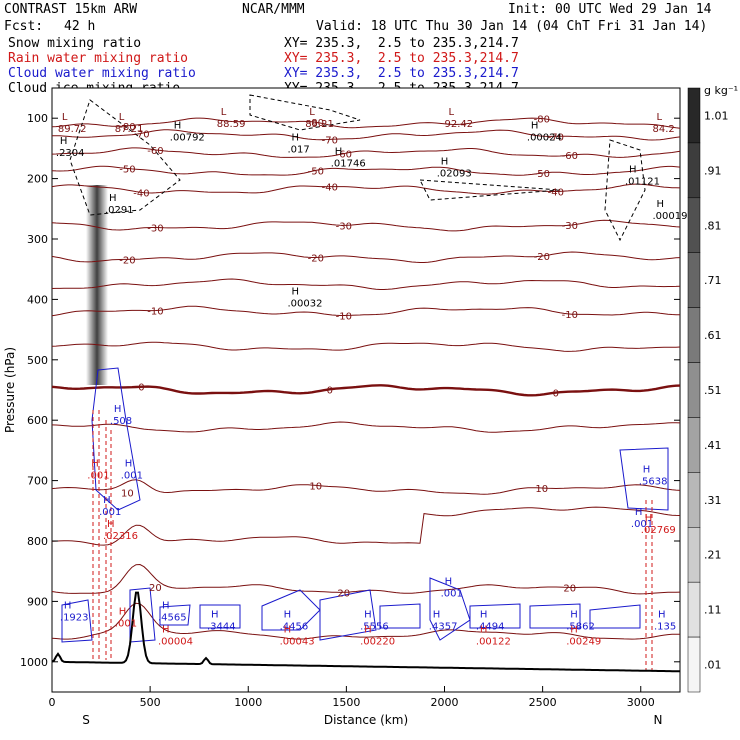 This screenshot has width=740, height=740. What do you see at coordinates (37, 601) in the screenshot?
I see `y-tick-label: 900` at bounding box center [37, 601].